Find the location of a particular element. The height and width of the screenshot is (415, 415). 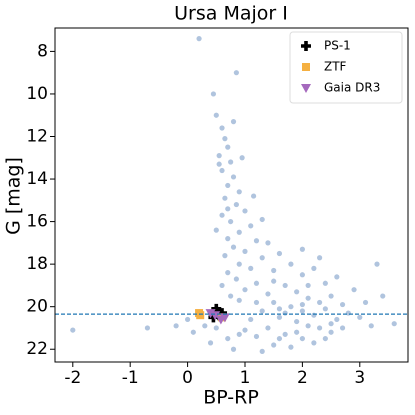

y-tick-label: 22 is located at coordinates (37, 349).